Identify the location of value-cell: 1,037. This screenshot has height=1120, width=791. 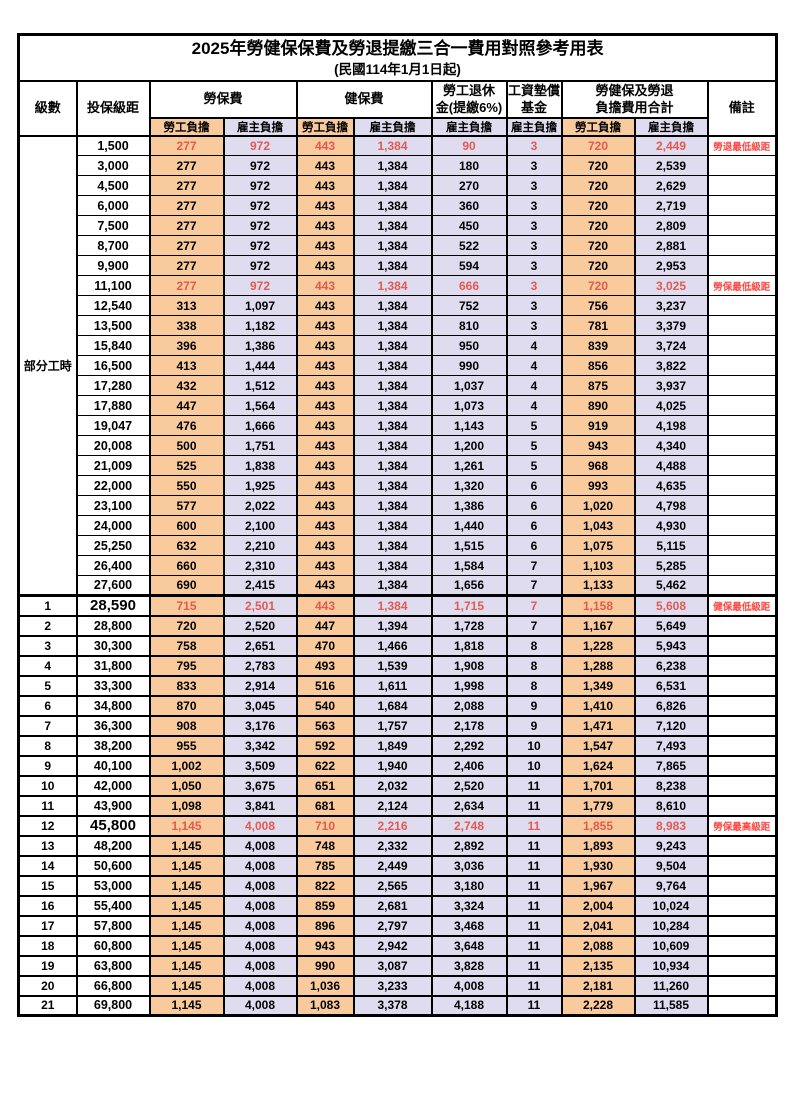
(469, 386).